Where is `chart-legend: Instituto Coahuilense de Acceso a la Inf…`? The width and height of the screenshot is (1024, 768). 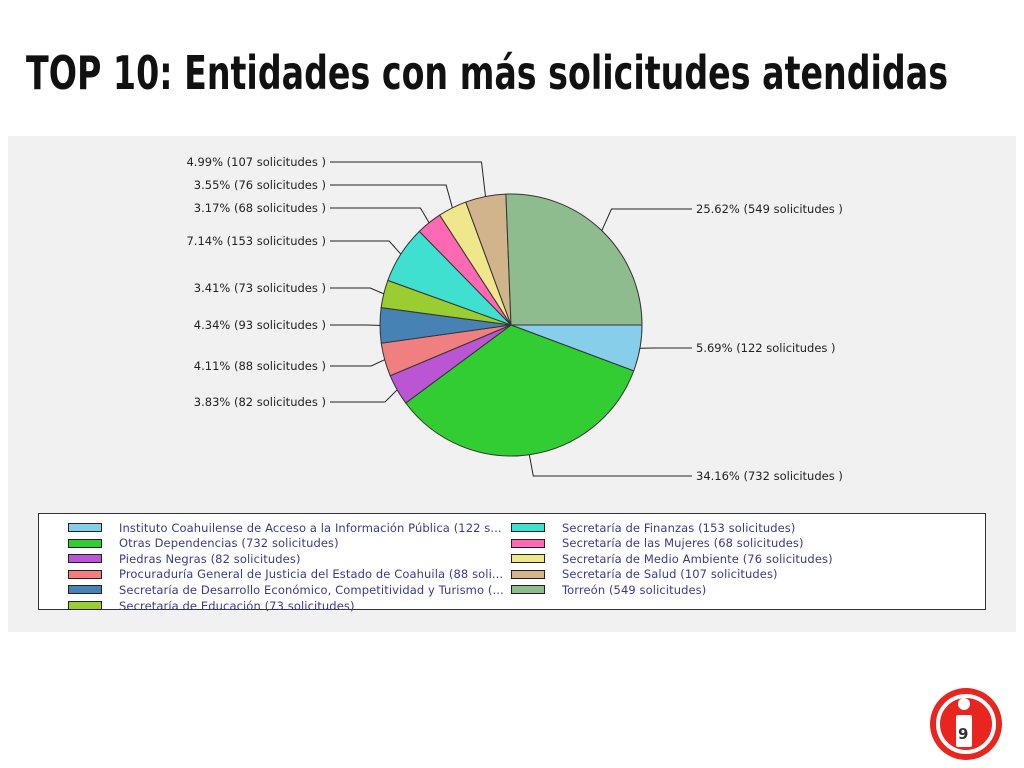
chart-legend: Instituto Coahuilense de Acceso a la Inf… is located at coordinates (512, 563).